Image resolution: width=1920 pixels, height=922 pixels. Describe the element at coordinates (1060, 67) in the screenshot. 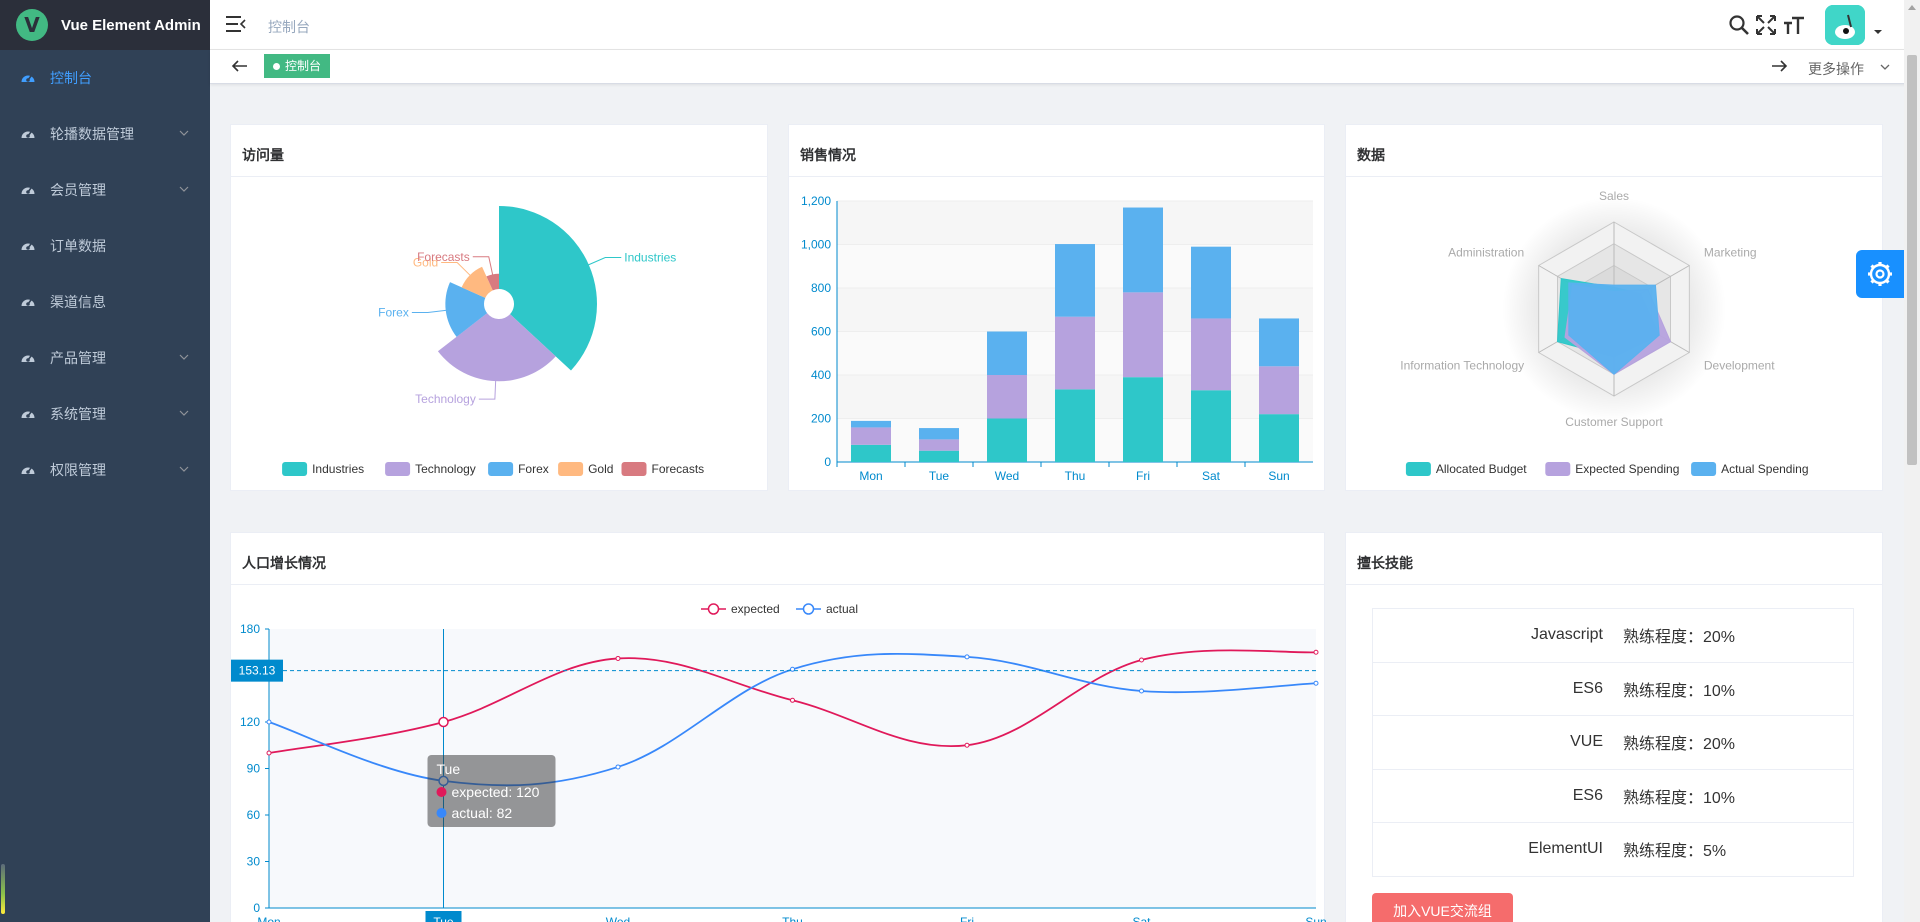

I see `tags-view: 控制台 更多操作` at that location.